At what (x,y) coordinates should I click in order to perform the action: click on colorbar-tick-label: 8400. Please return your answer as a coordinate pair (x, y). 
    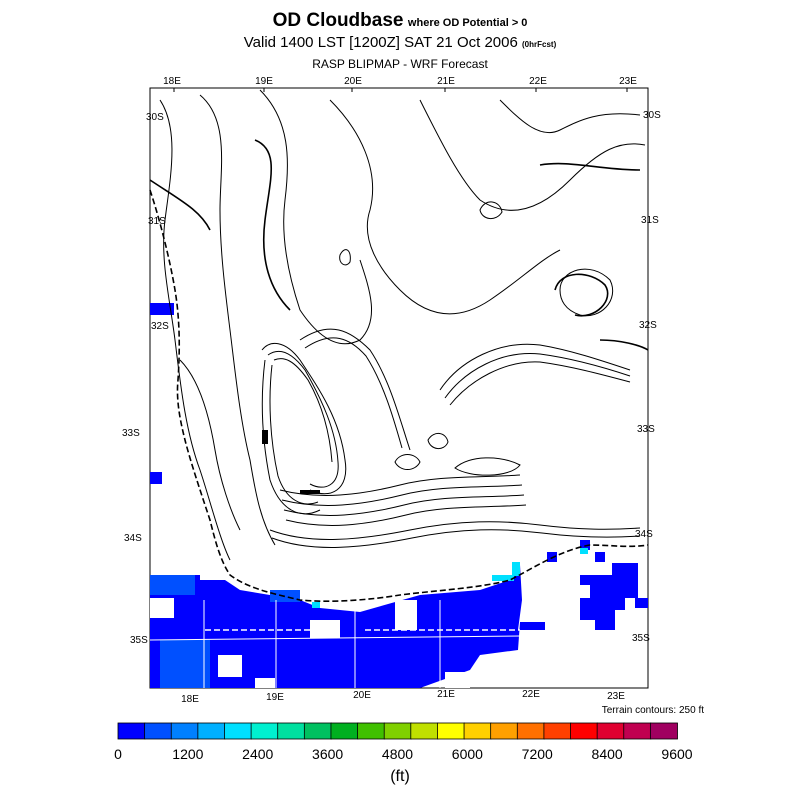
    Looking at the image, I should click on (607, 754).